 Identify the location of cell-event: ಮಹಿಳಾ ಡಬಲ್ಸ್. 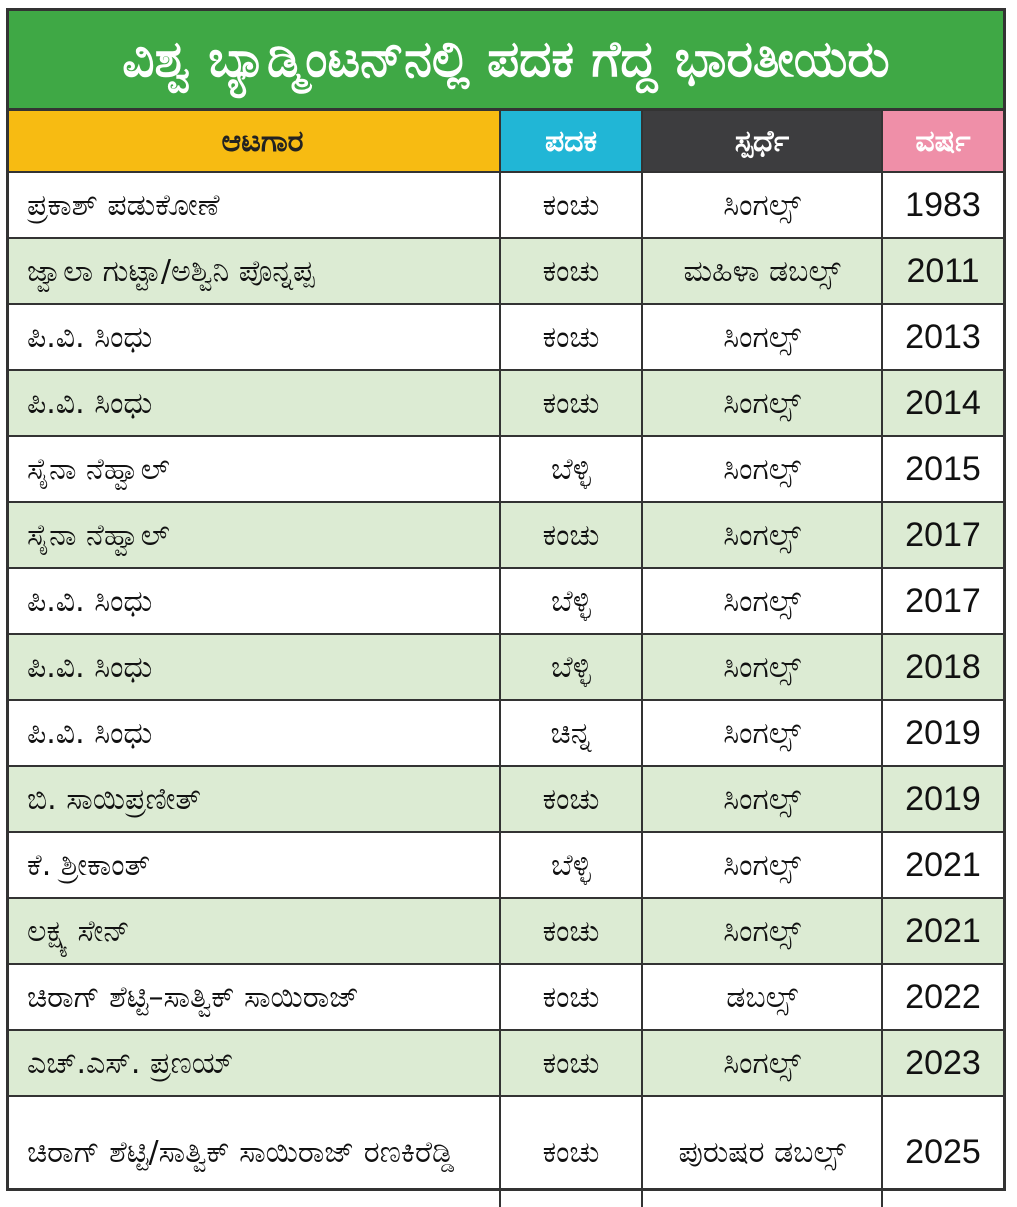
(762, 271).